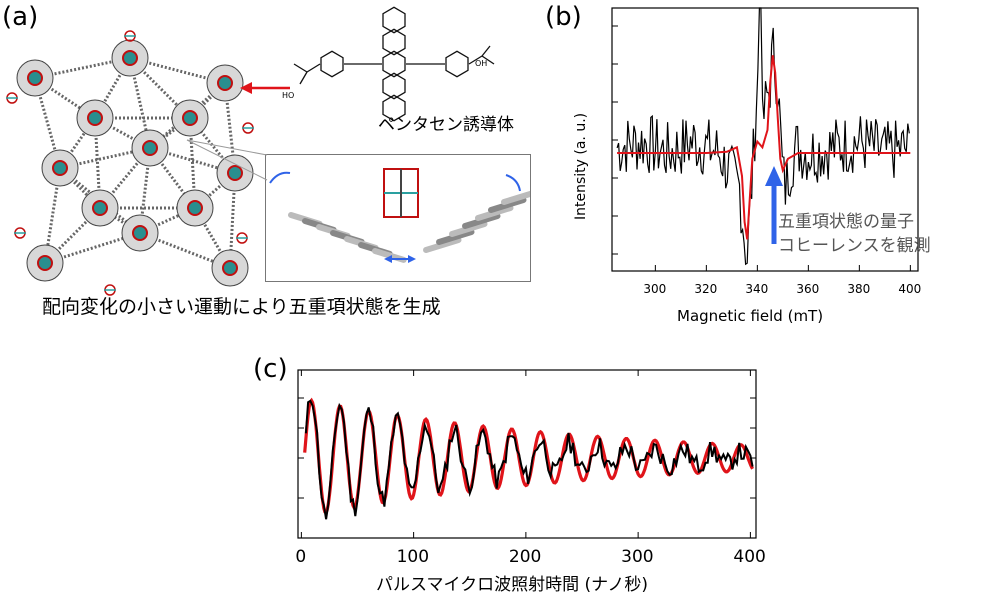 The image size is (981, 598). Describe the element at coordinates (854, 246) in the screenshot. I see `annotation-line-2: コヒーレンスを観測` at that location.